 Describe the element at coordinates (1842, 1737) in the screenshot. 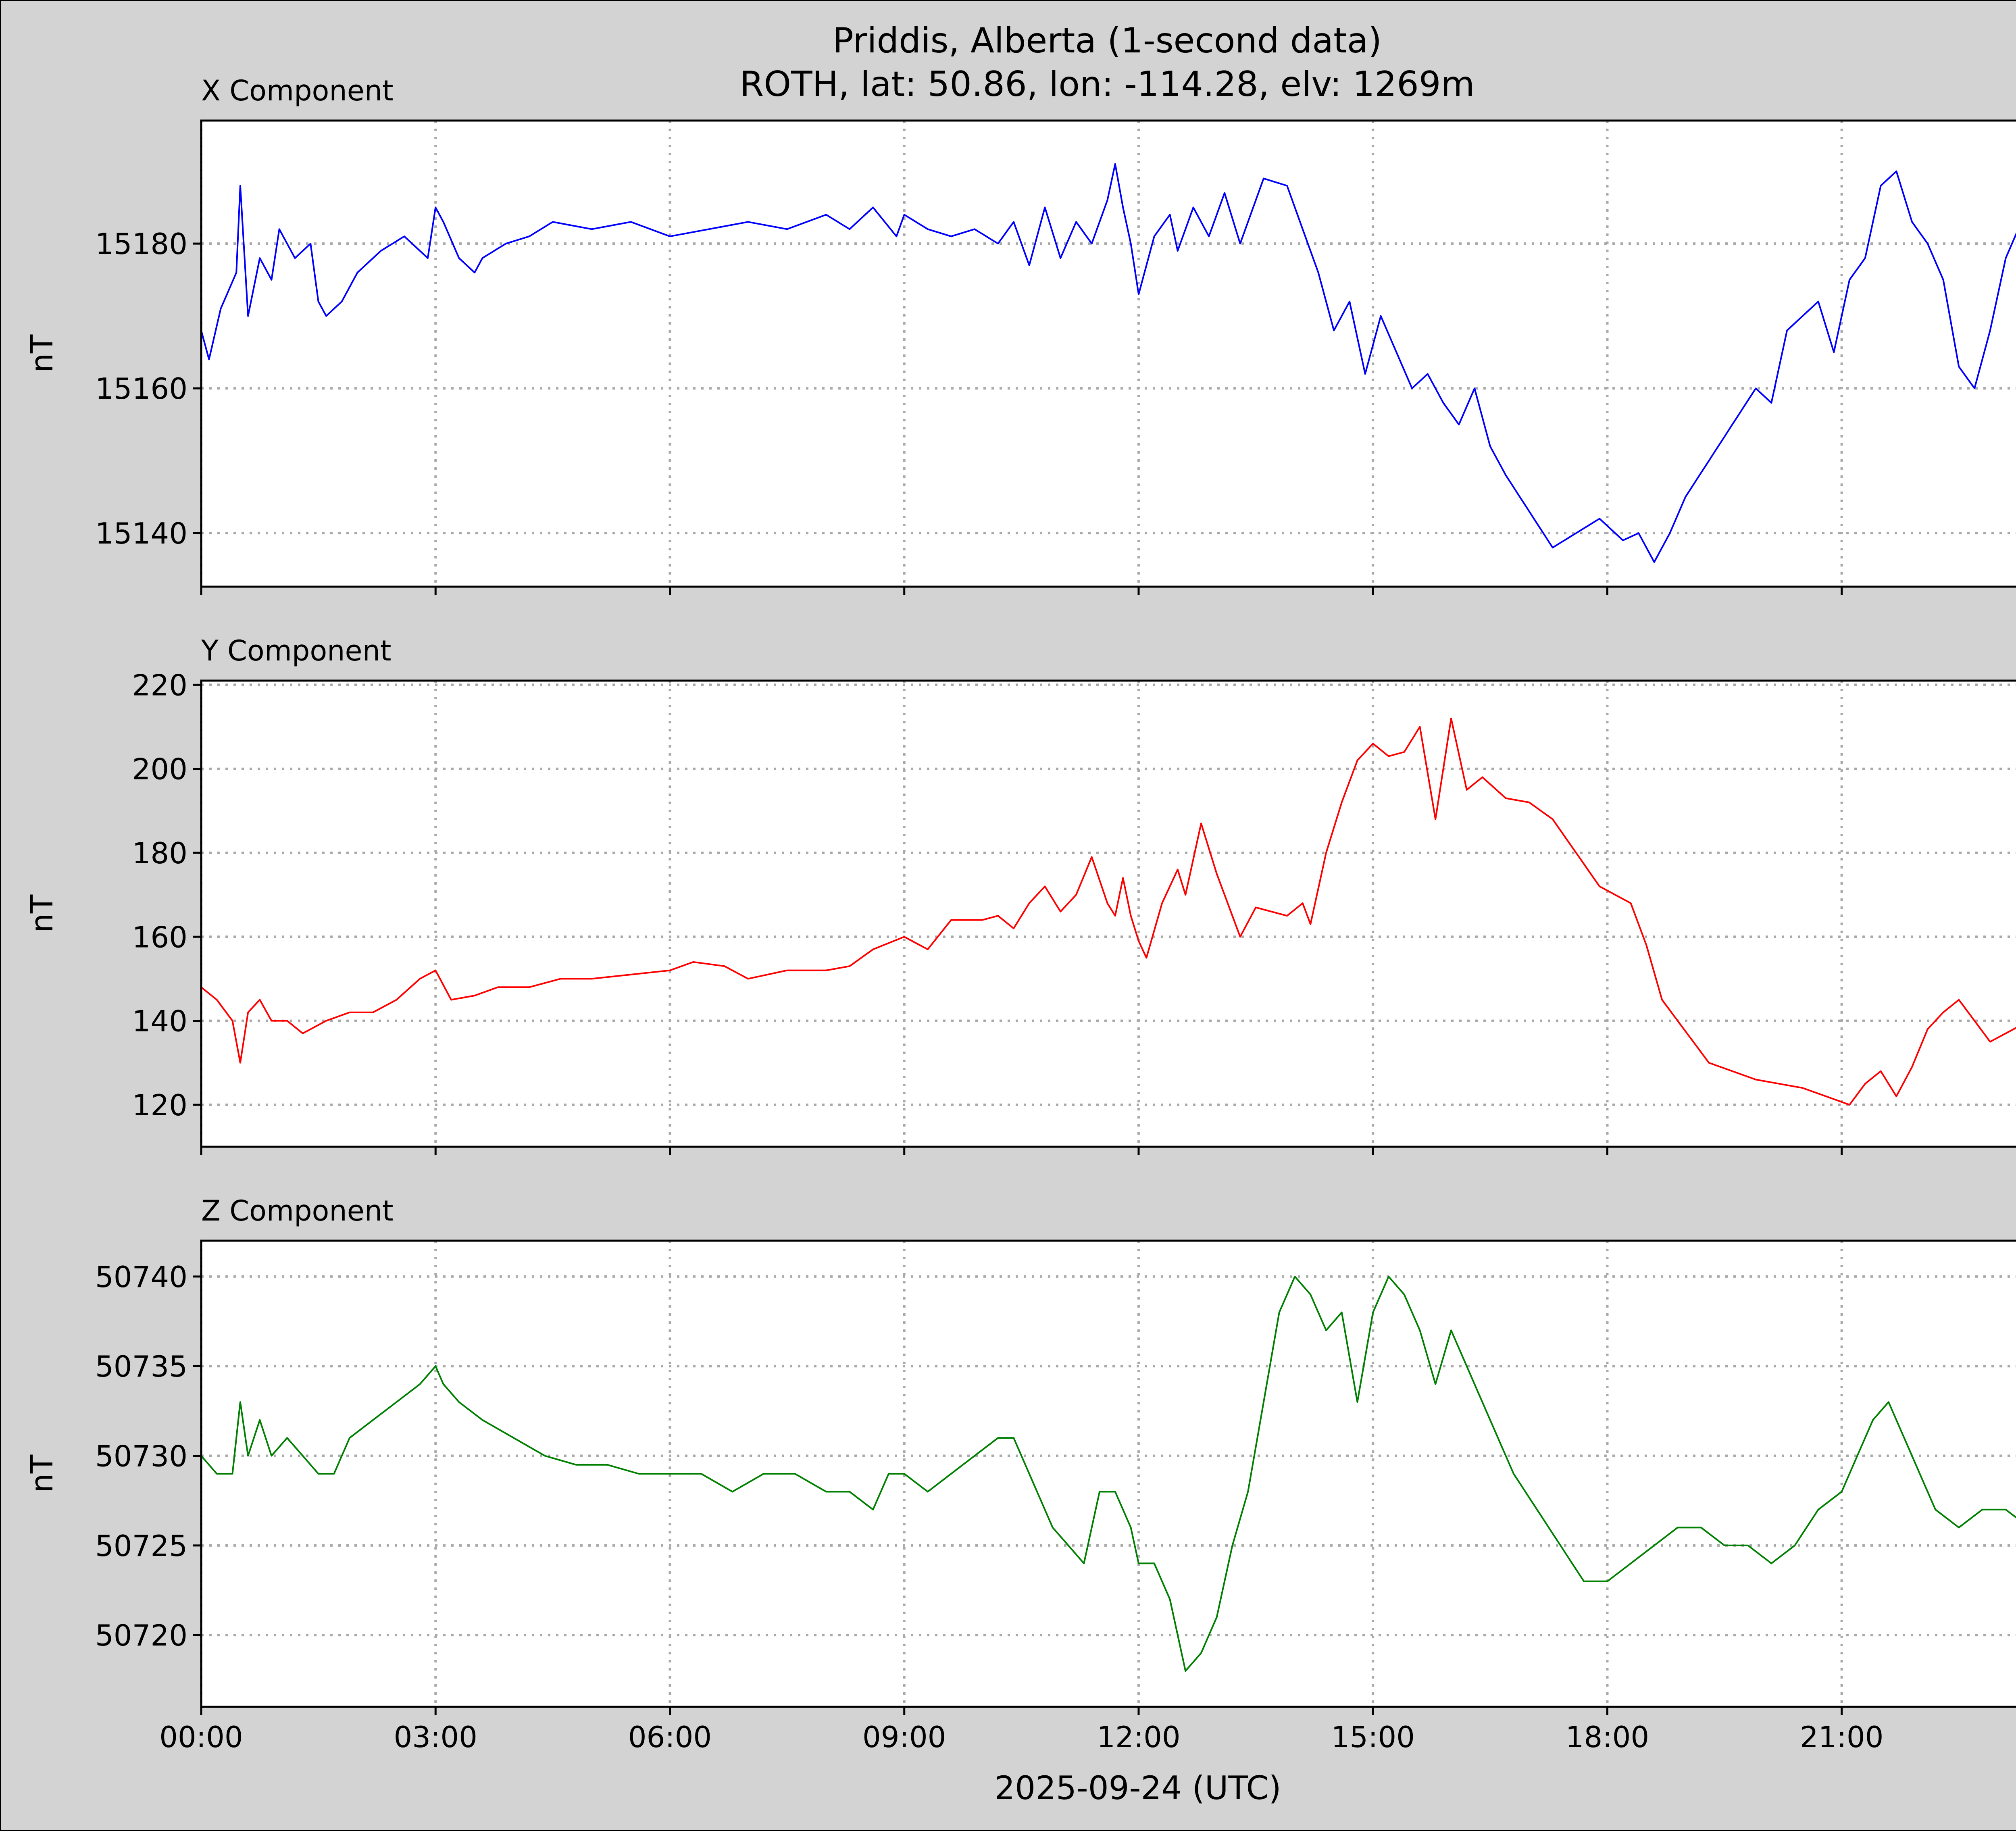

I see `x-tick-label: 21:00` at that location.